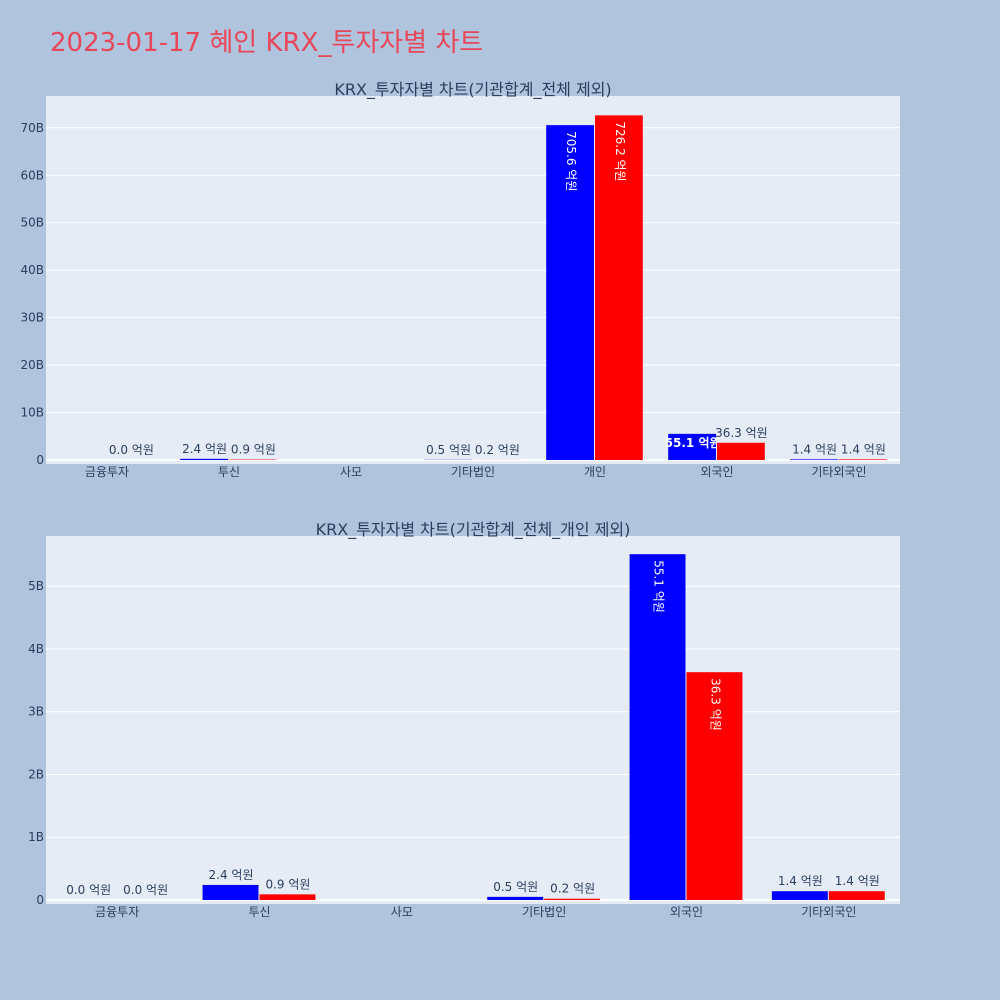 Image resolution: width=1000 pixels, height=1000 pixels. Describe the element at coordinates (595, 472) in the screenshot. I see `x-tick-label: 개인` at that location.